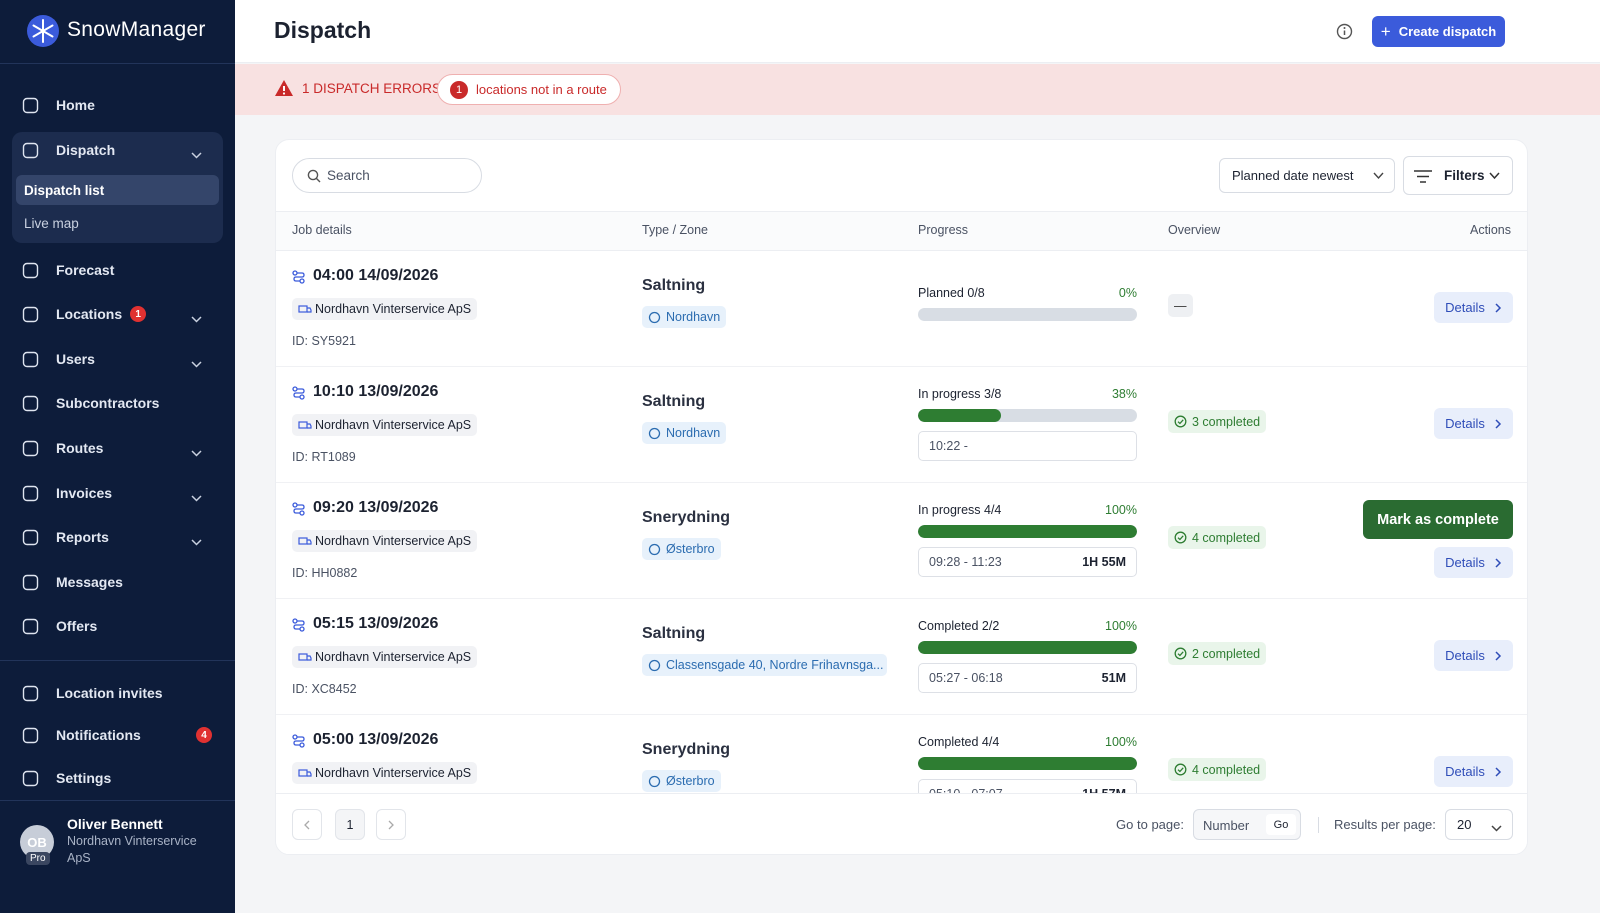  I want to click on nav-label: Notifications, so click(98, 735).